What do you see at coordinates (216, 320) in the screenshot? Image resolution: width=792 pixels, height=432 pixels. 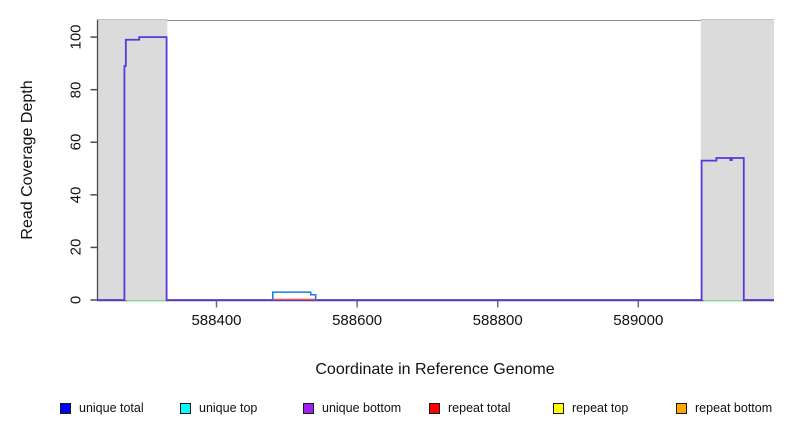 I see `x-tick-label: 588400` at bounding box center [216, 320].